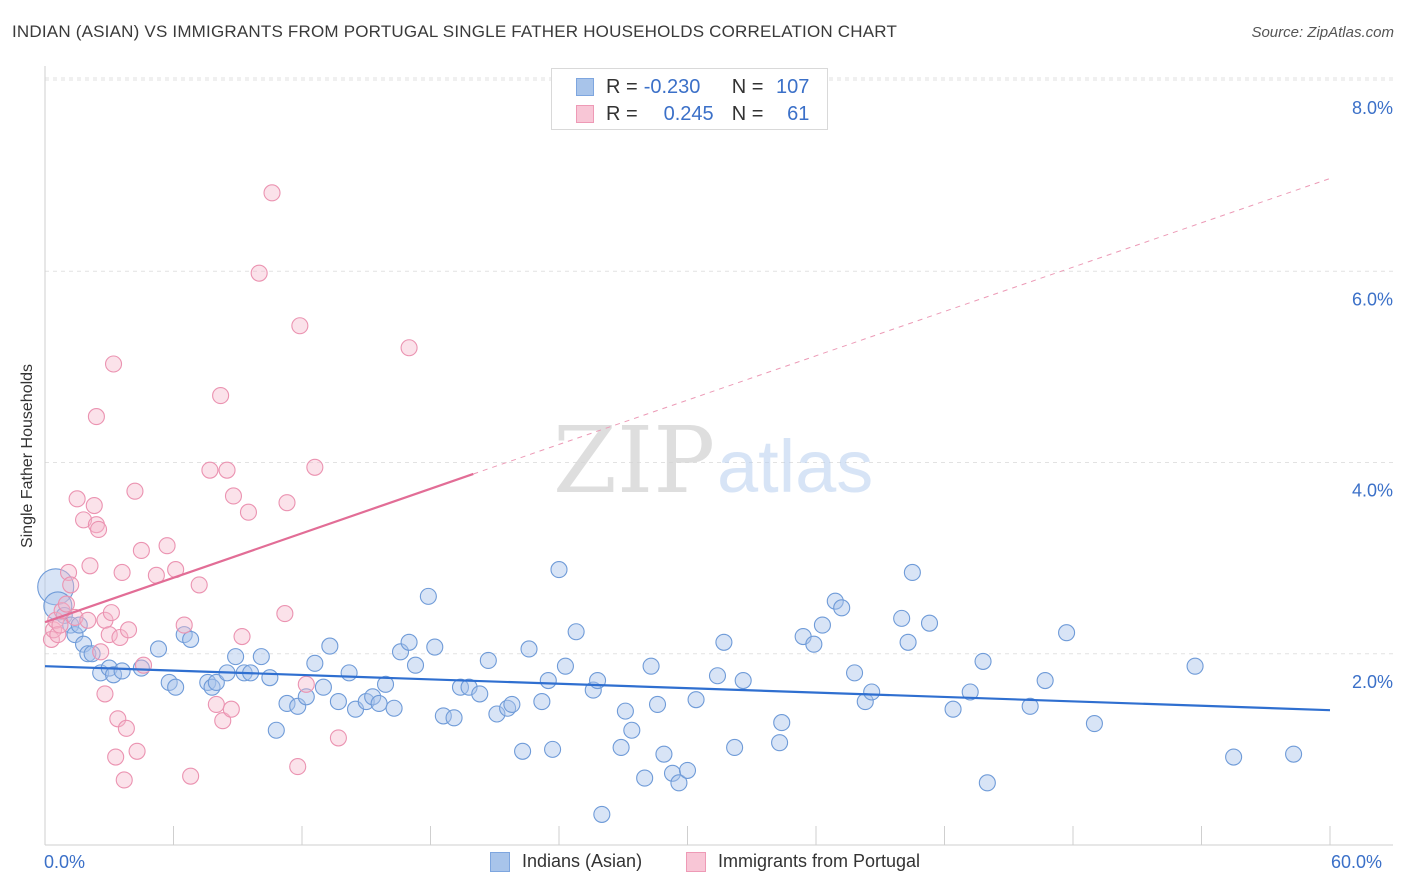  What do you see at coordinates (500, 861) in the screenshot?
I see `indians-legend-swatch` at bounding box center [500, 861].